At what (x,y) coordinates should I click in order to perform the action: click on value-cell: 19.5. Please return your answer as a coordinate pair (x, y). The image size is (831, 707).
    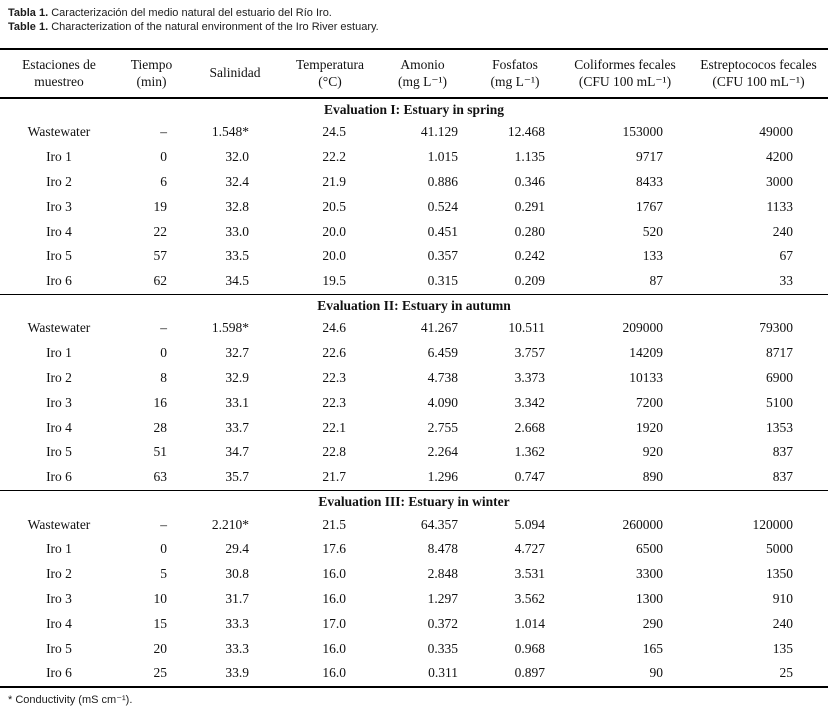
    Looking at the image, I should click on (334, 281).